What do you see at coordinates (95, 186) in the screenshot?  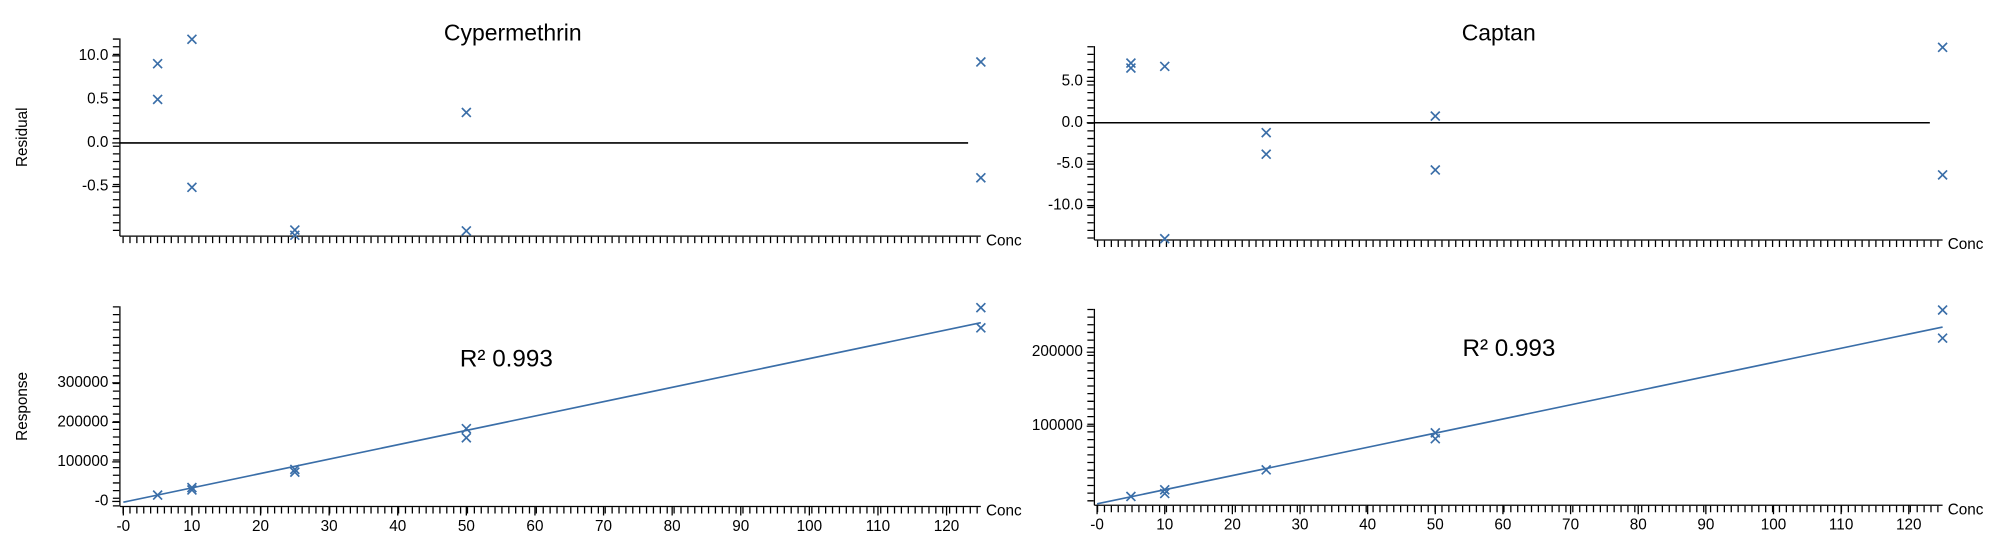 I see `y-tick-label: -0.5` at bounding box center [95, 186].